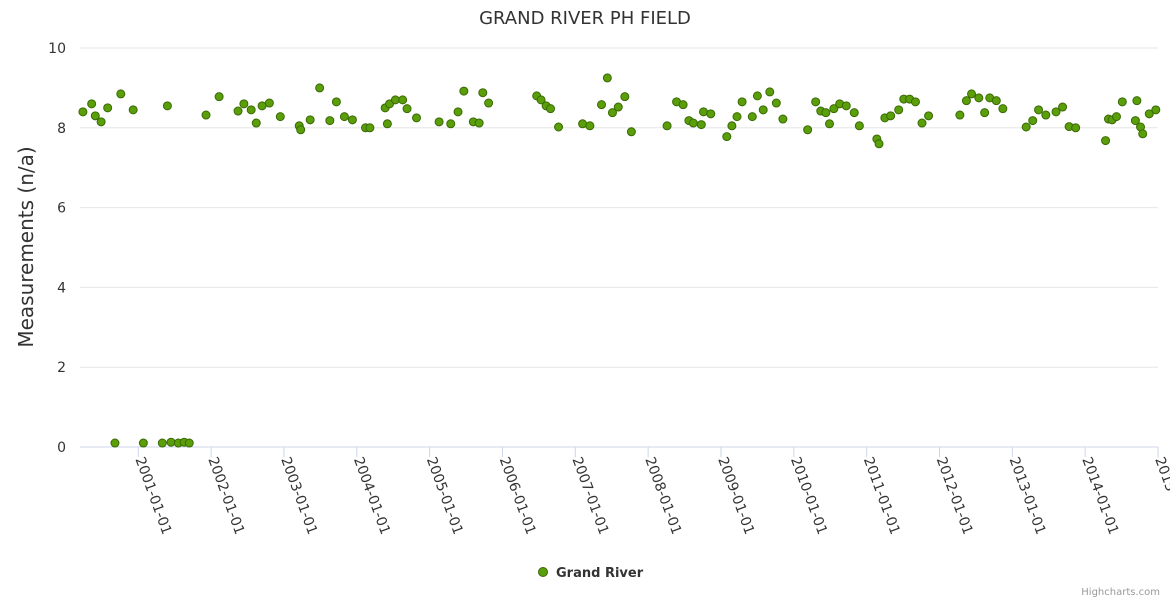 This screenshot has height=600, width=1170. Describe the element at coordinates (543, 572) in the screenshot. I see `legend-marker-icon` at that location.